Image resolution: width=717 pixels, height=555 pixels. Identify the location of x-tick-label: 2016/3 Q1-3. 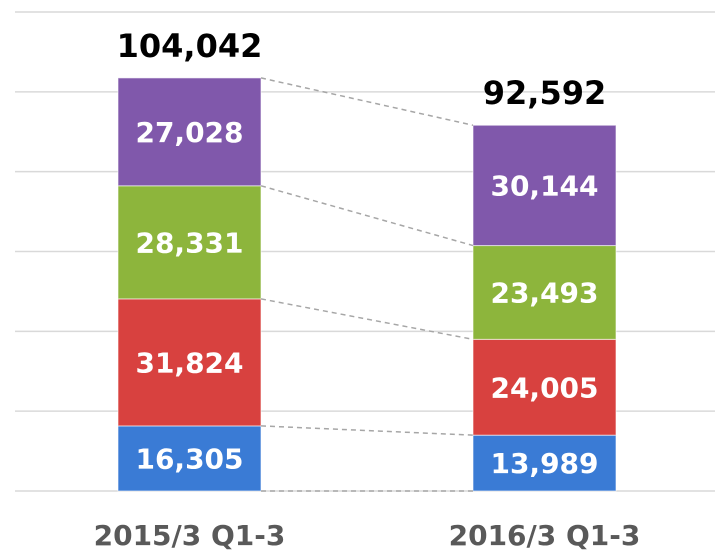
(545, 535).